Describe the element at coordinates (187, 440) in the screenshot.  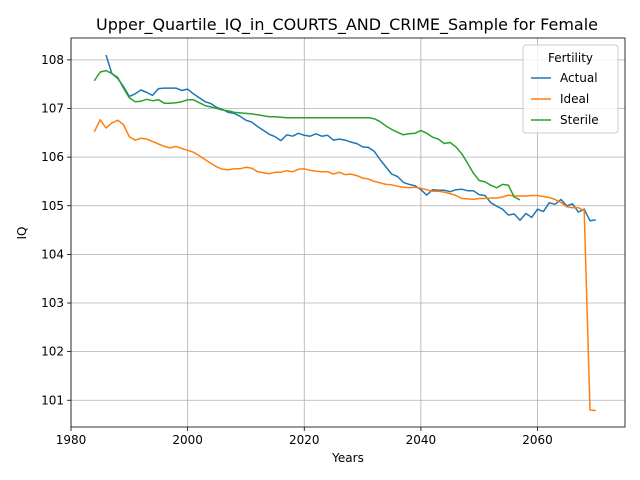
I see `x-tick-label: 2000` at that location.